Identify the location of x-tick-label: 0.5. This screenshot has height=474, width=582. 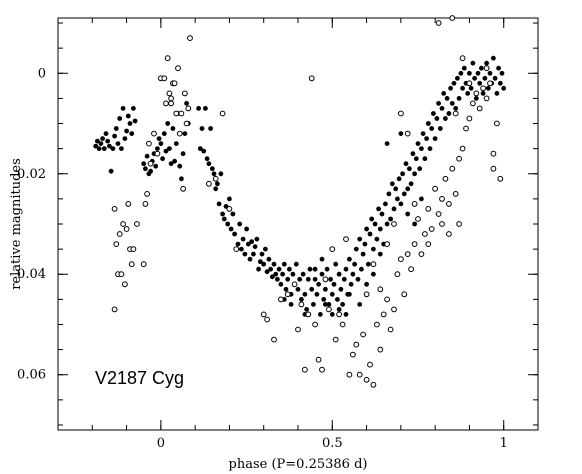
(332, 443).